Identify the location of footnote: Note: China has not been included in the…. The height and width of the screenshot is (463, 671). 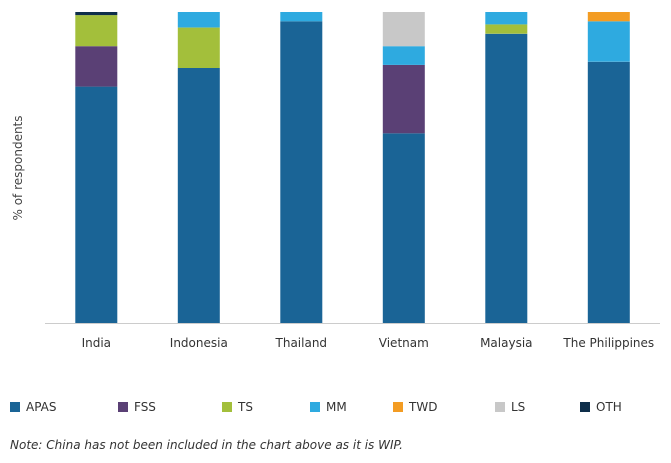
(206, 445).